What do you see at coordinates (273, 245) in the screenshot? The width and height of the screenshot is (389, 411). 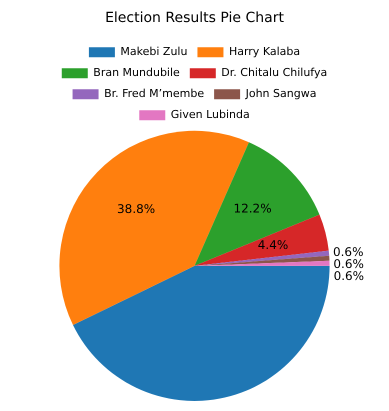 I see `data-label: 4.4%` at bounding box center [273, 245].